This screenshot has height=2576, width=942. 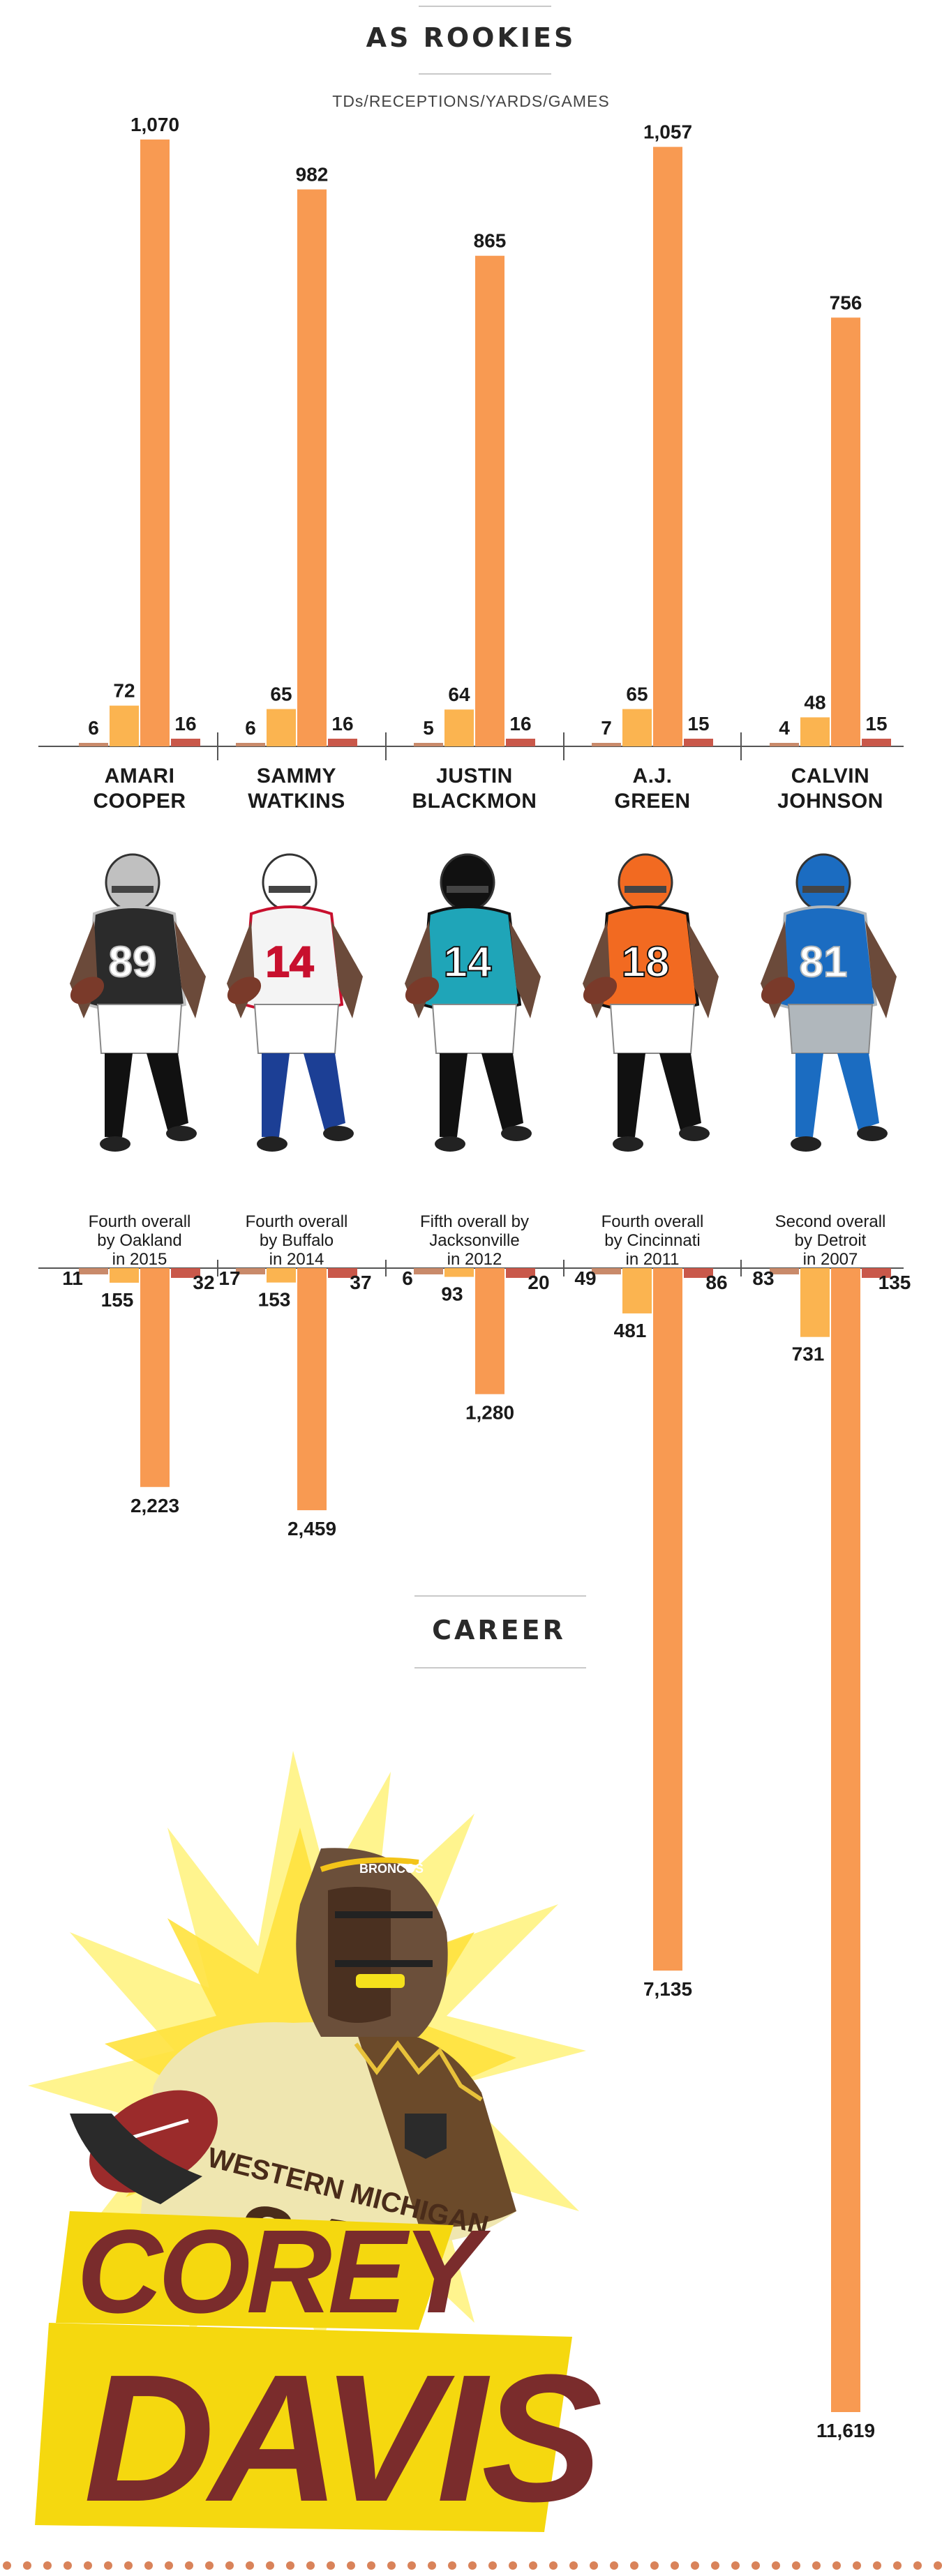 What do you see at coordinates (468, 962) in the screenshot?
I see `svg-text: 14` at bounding box center [468, 962].